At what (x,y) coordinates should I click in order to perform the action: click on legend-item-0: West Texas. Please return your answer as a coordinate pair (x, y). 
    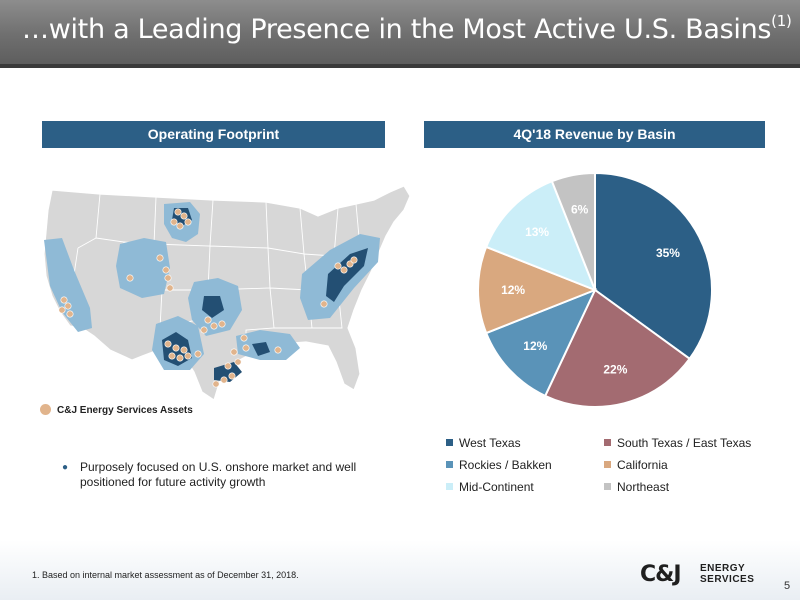
    Looking at the image, I should click on (483, 443).